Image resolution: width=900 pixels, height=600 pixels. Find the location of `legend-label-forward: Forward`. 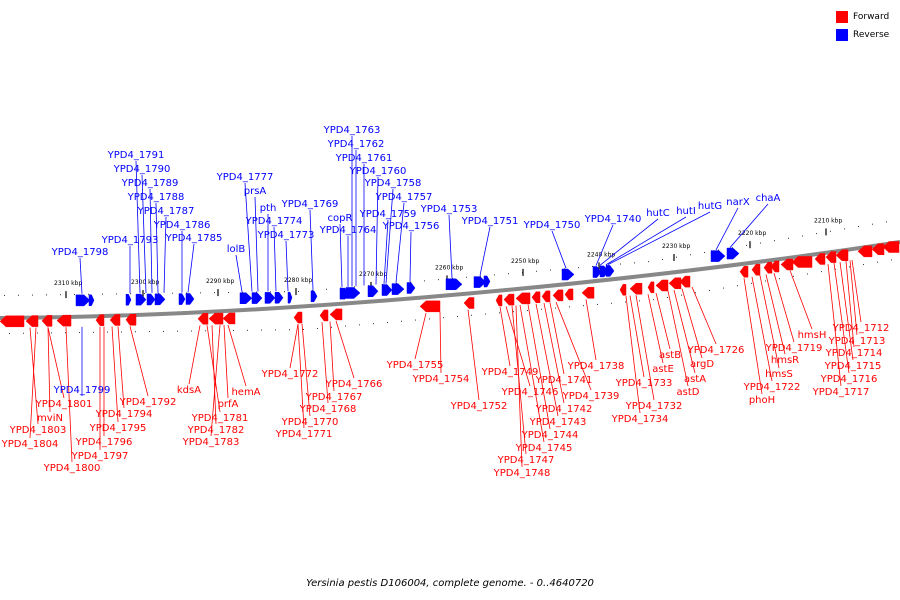

legend-label-forward: Forward is located at coordinates (871, 17).